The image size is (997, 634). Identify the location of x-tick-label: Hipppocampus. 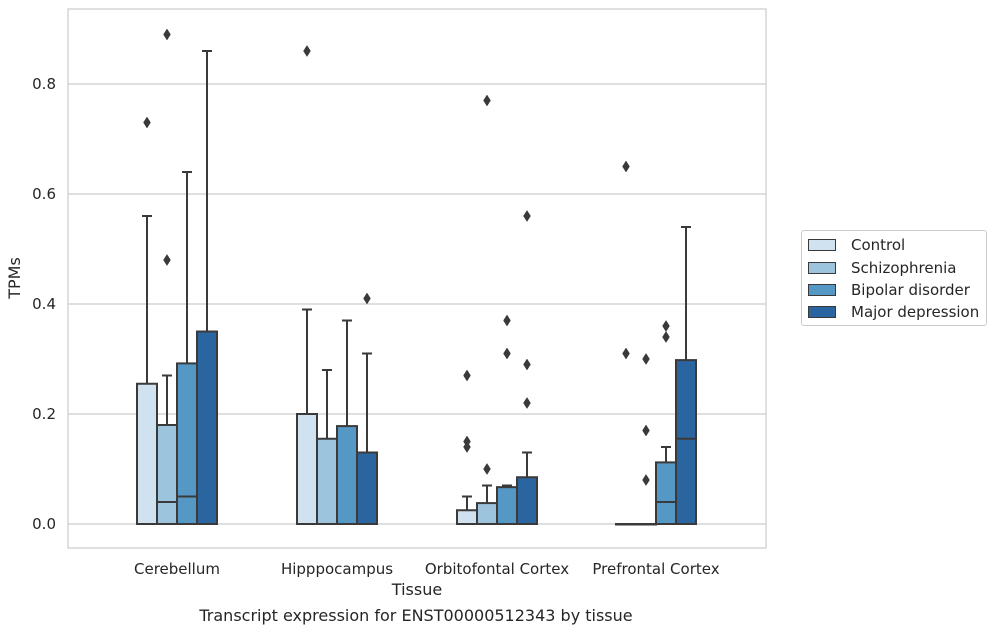
(337, 569).